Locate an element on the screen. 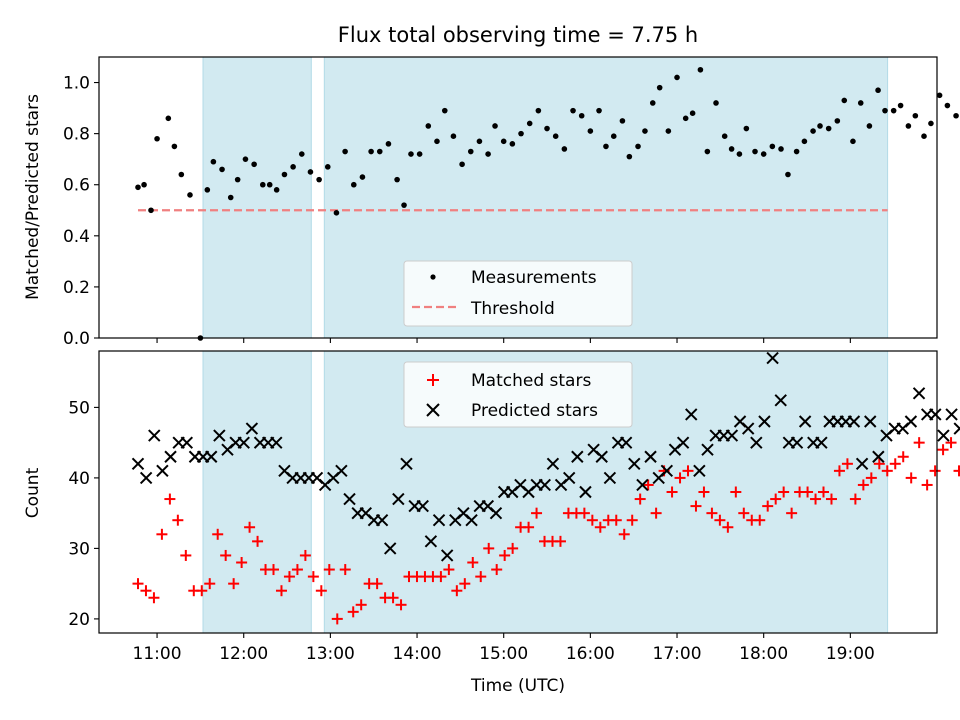 This screenshot has width=960, height=720. x-tick-label: 14:00 is located at coordinates (417, 654).